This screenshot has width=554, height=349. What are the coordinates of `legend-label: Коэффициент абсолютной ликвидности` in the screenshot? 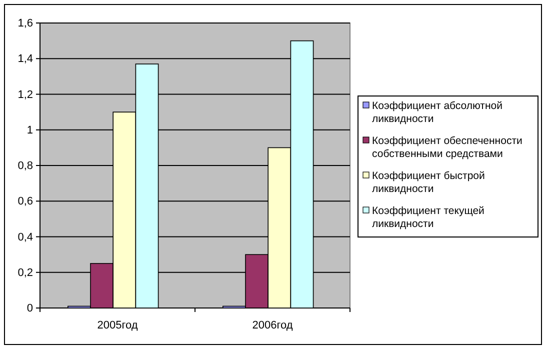 It's located at (437, 112).